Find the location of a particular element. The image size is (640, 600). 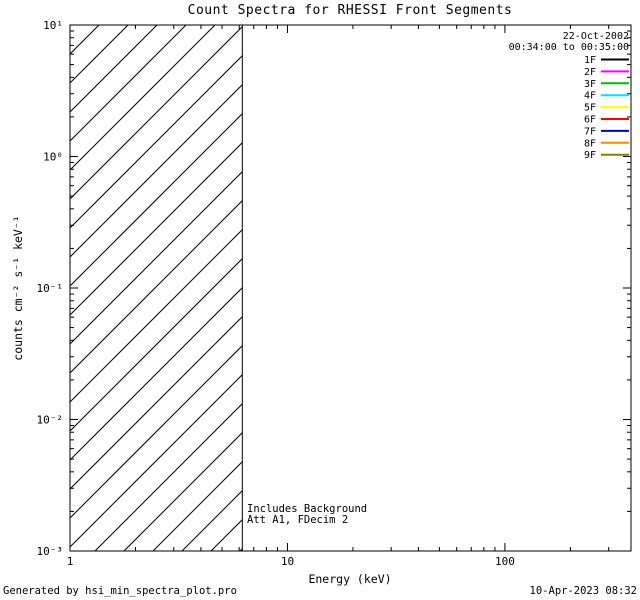

legend-item-label: 5F is located at coordinates (590, 108).